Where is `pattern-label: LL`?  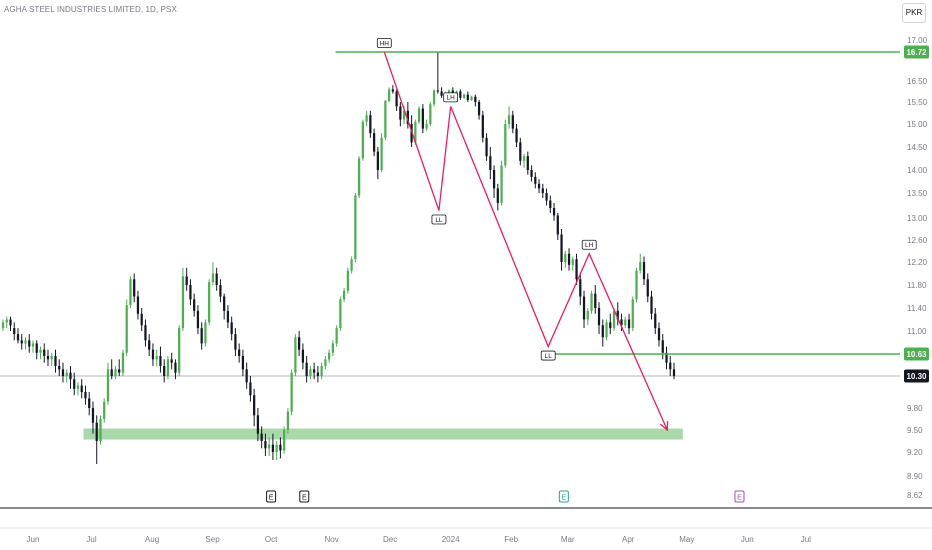 pattern-label: LL is located at coordinates (439, 220).